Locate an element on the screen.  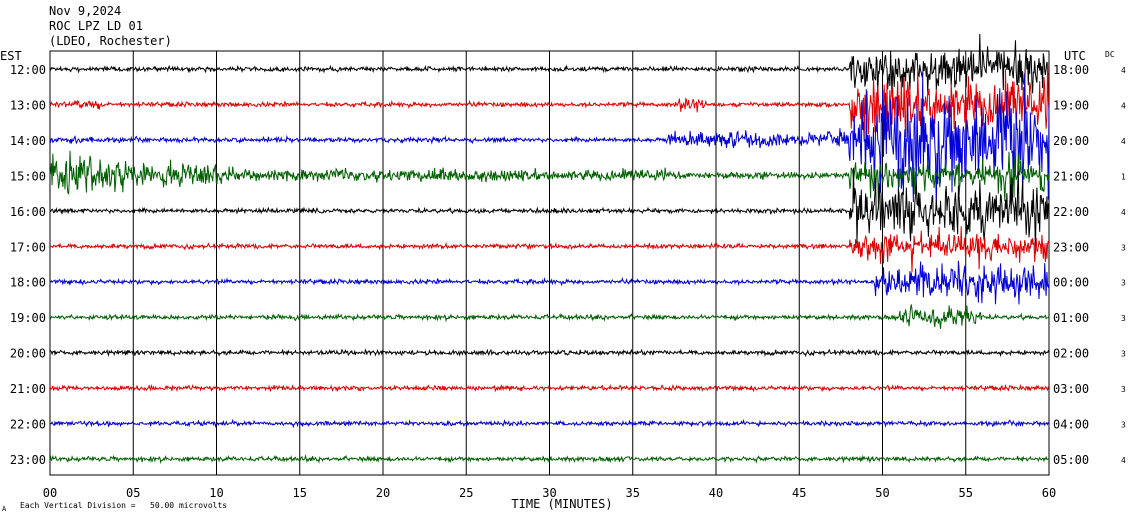
x-tick-label: 45 is located at coordinates (799, 493).